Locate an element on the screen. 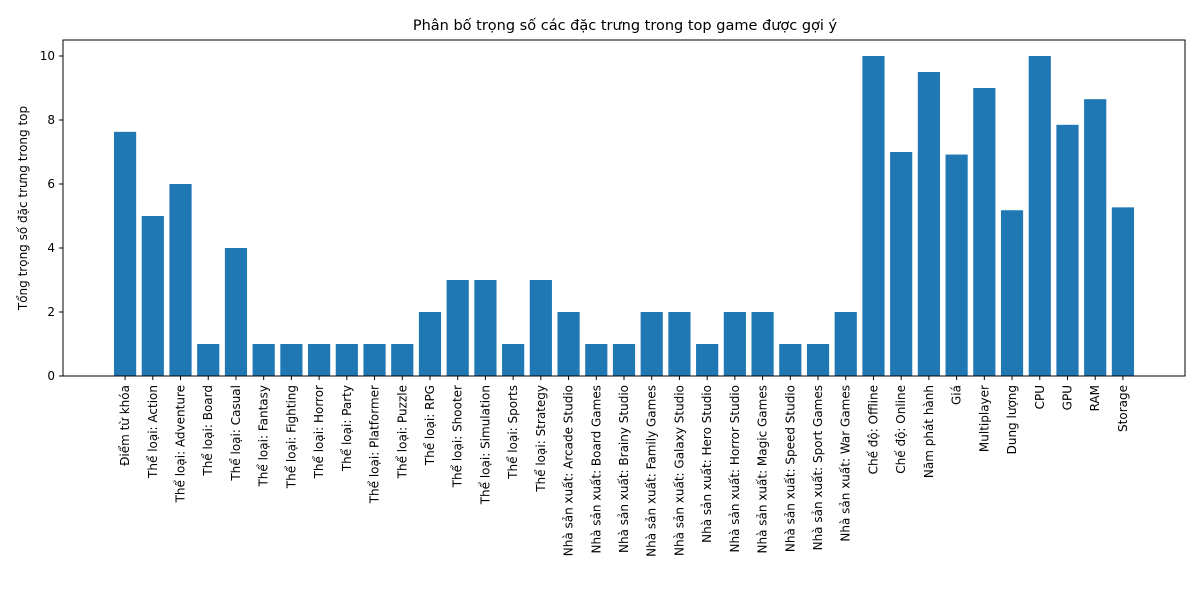 This screenshot has width=1200, height=600. x-tick-label: Nhà sản xuất: Brainy Studio is located at coordinates (624, 469).